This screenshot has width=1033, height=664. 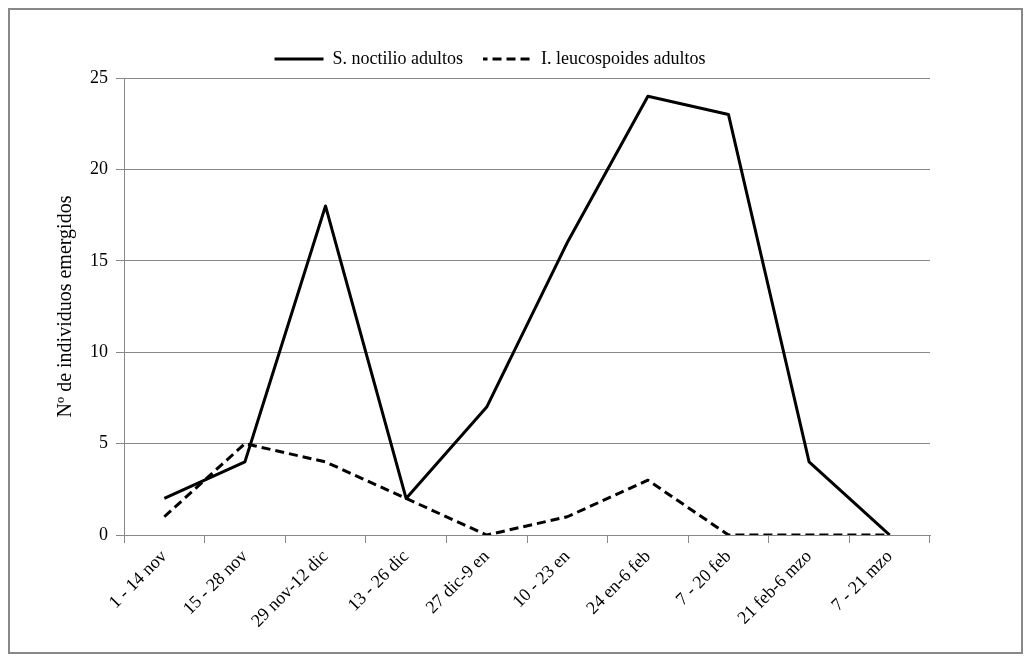 What do you see at coordinates (378, 580) in the screenshot?
I see `x-tick-label: 13 - 26 dic` at bounding box center [378, 580].